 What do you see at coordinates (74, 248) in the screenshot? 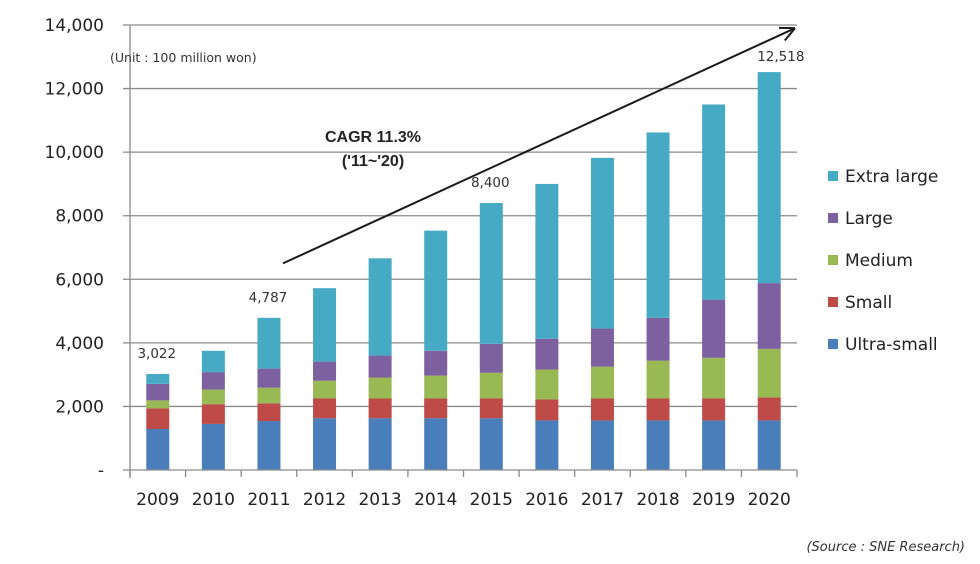
I see `y-axis-ticks: - 2,000 4,000 6,000 8,000 10,000 12,000 14,000` at bounding box center [74, 248].